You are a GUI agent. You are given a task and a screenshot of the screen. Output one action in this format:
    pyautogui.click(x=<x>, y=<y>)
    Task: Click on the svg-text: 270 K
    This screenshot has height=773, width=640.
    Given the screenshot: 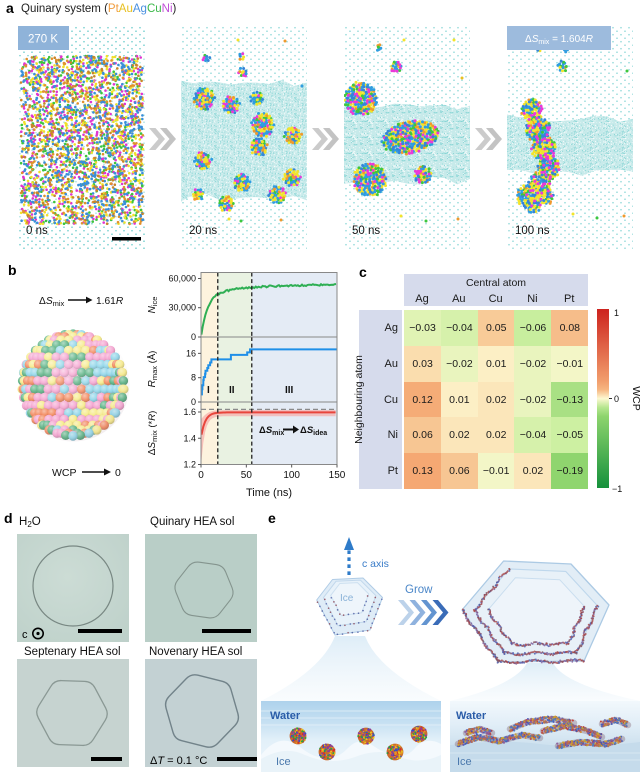 What is the action you would take?
    pyautogui.click(x=43, y=40)
    